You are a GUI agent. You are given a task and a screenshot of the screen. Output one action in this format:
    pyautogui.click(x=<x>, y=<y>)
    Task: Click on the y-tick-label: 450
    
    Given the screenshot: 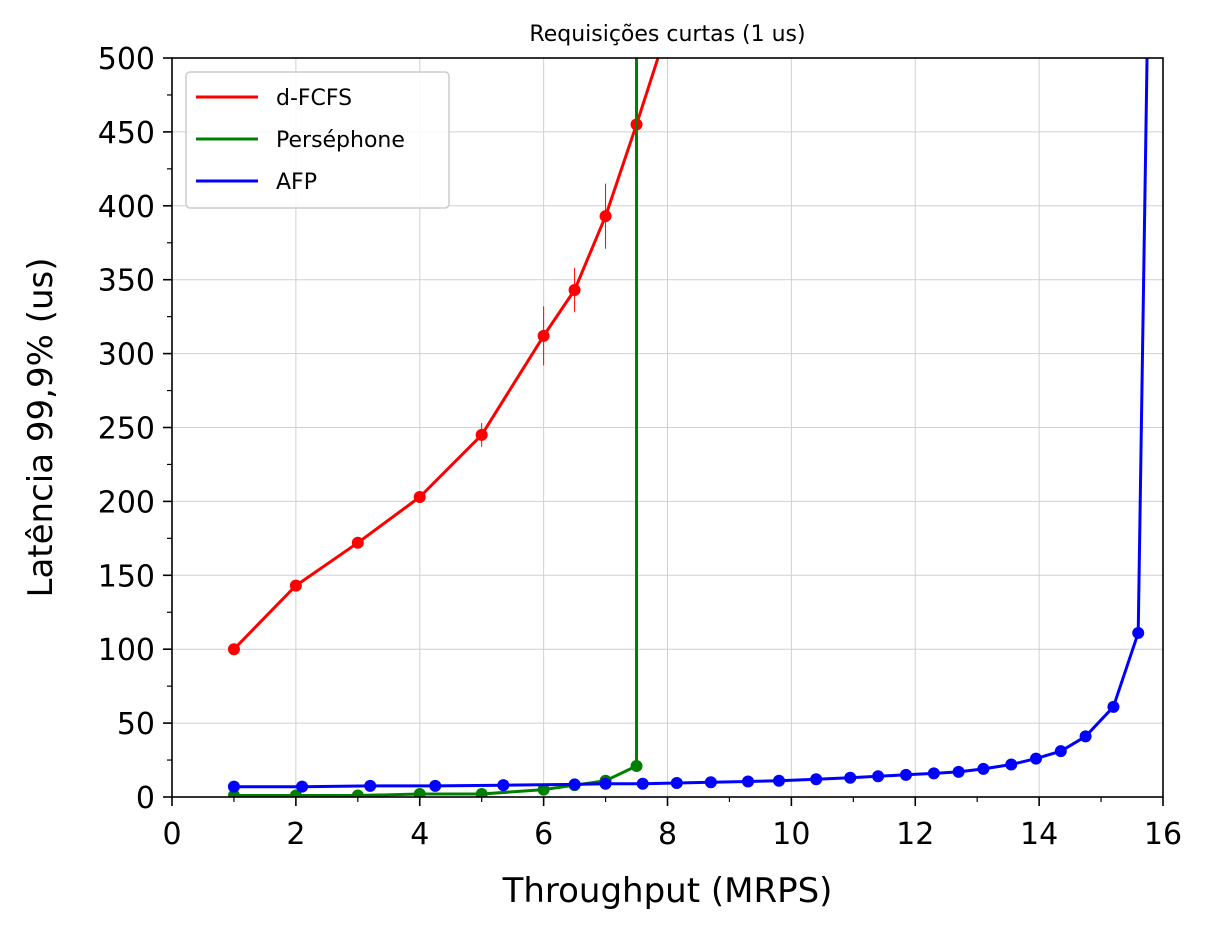 What is the action you would take?
    pyautogui.click(x=126, y=133)
    